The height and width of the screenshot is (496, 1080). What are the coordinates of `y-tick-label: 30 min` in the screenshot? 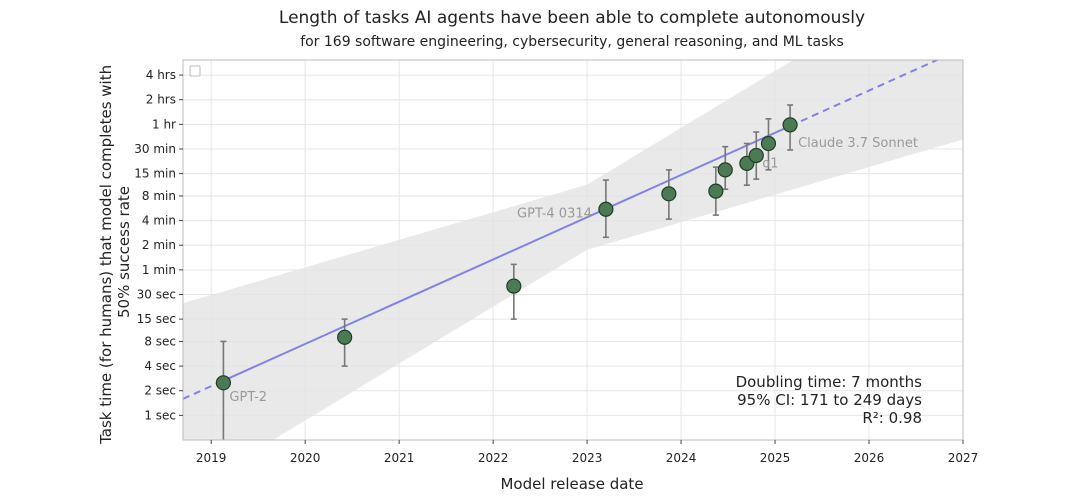 It's located at (155, 149).